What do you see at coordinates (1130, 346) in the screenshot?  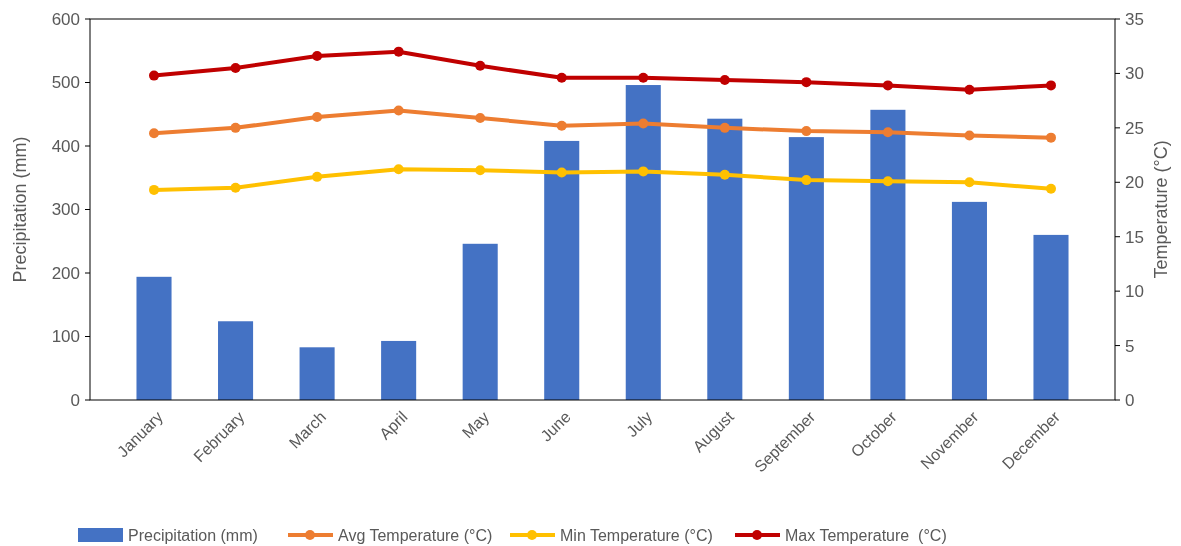 I see `y2-tick-label: 5` at bounding box center [1130, 346].